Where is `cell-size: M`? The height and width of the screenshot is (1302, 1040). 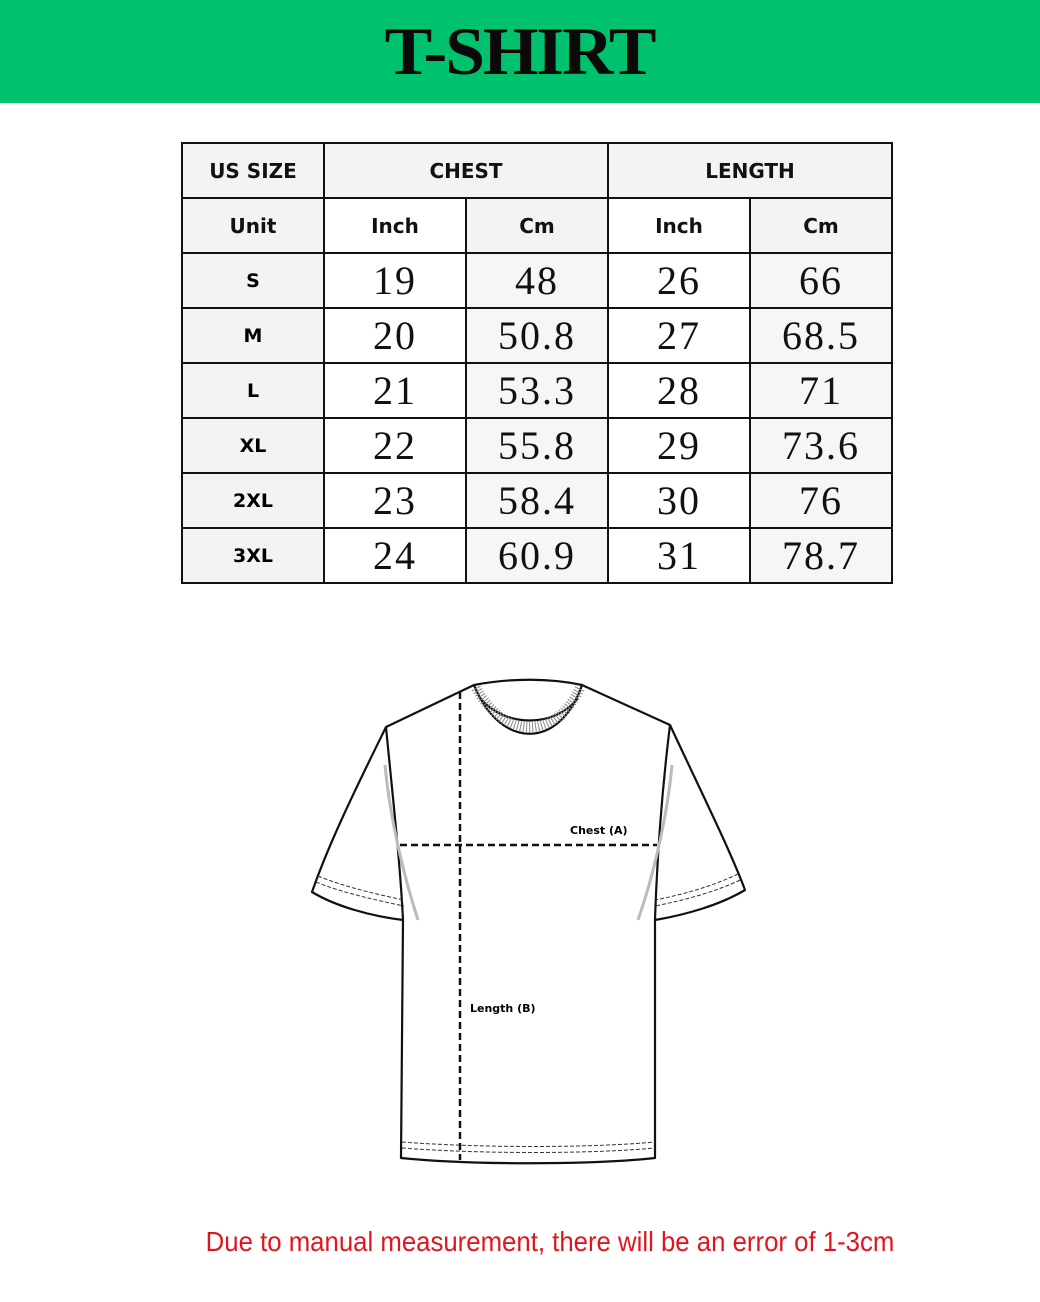
cell-size: M is located at coordinates (253, 335).